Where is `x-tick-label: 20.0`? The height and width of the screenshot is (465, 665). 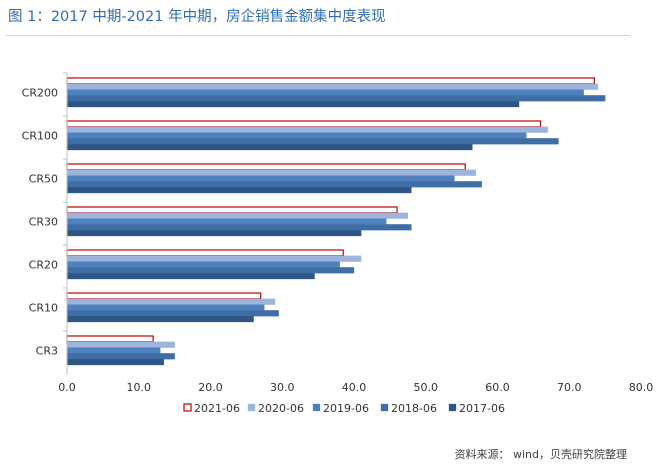
x-tick-label: 20.0 is located at coordinates (210, 387).